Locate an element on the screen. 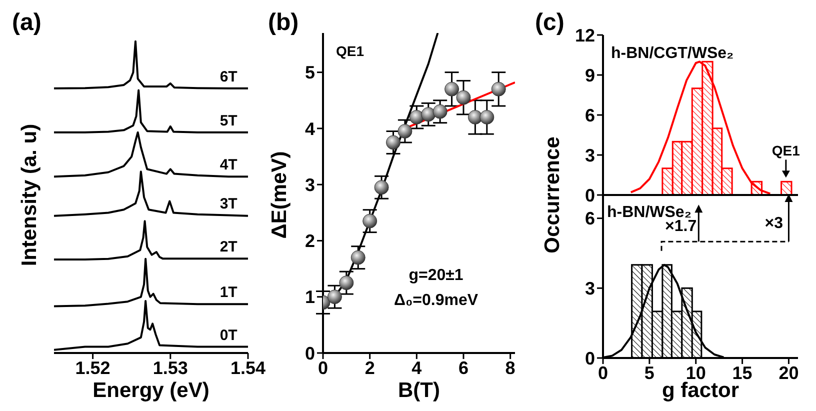 The width and height of the screenshot is (816, 411). annotation: ×3 is located at coordinates (774, 223).